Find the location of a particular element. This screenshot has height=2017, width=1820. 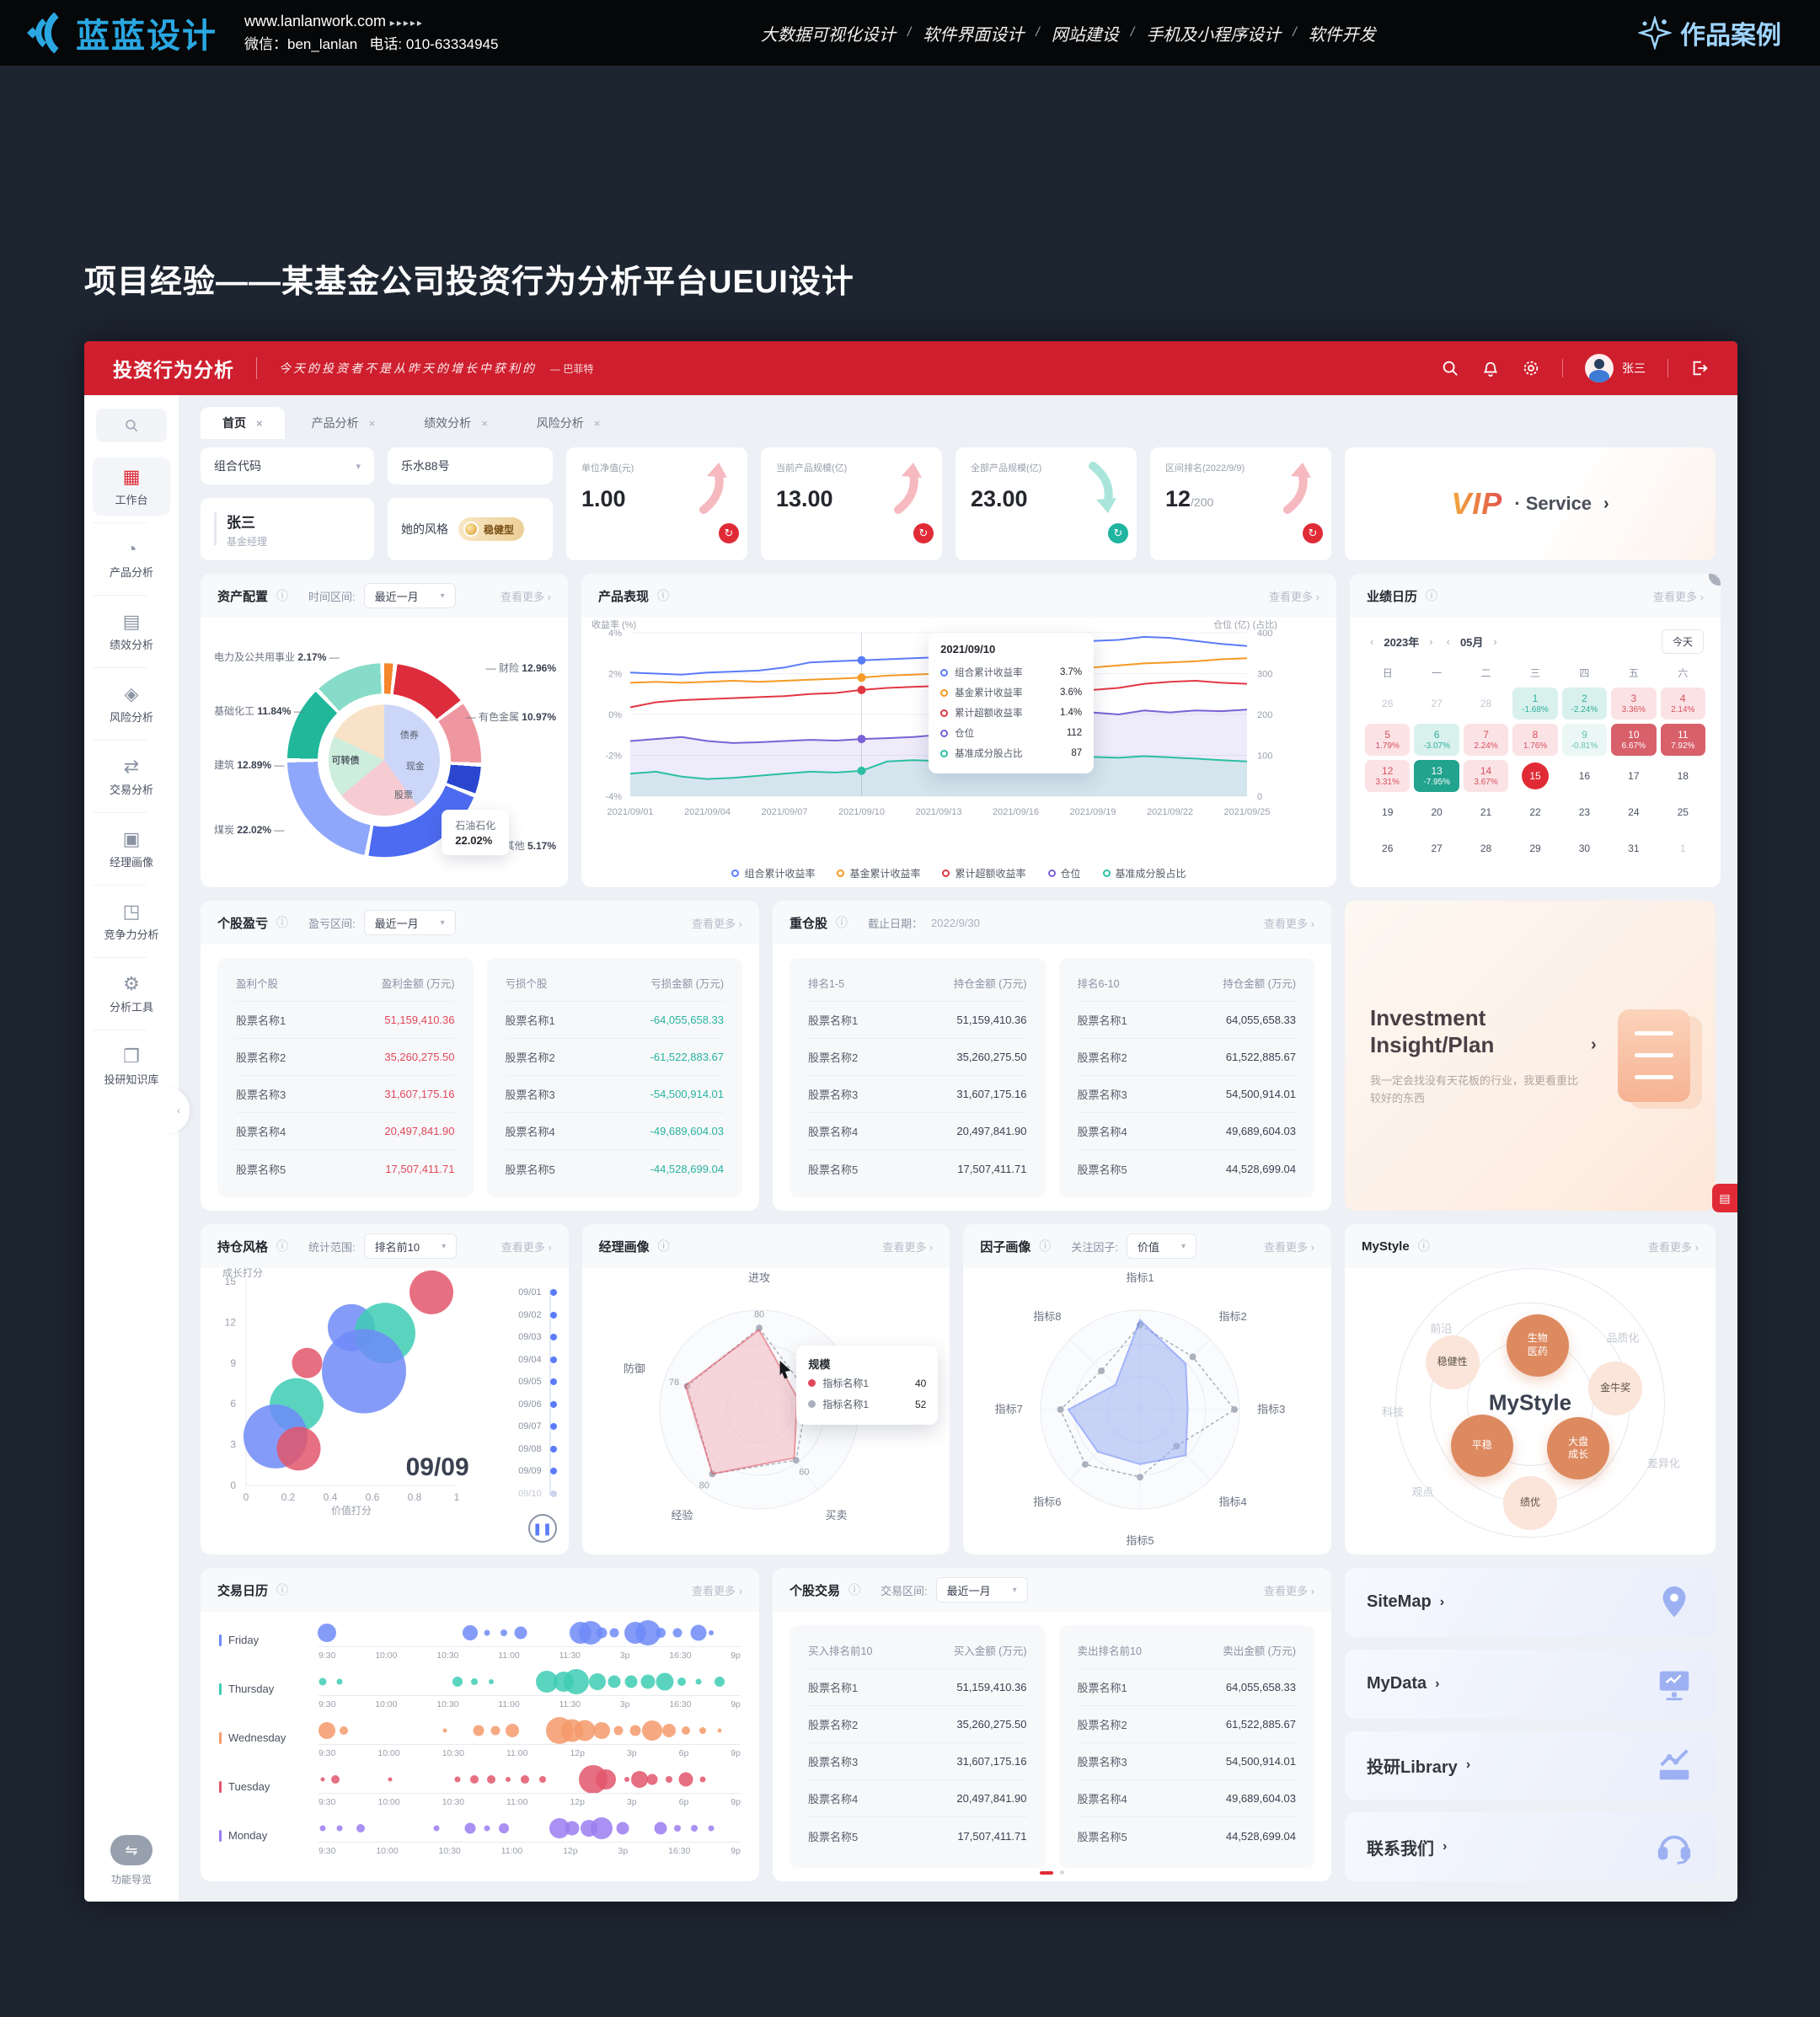

fund-name-select: 乐水88号 is located at coordinates (470, 465).